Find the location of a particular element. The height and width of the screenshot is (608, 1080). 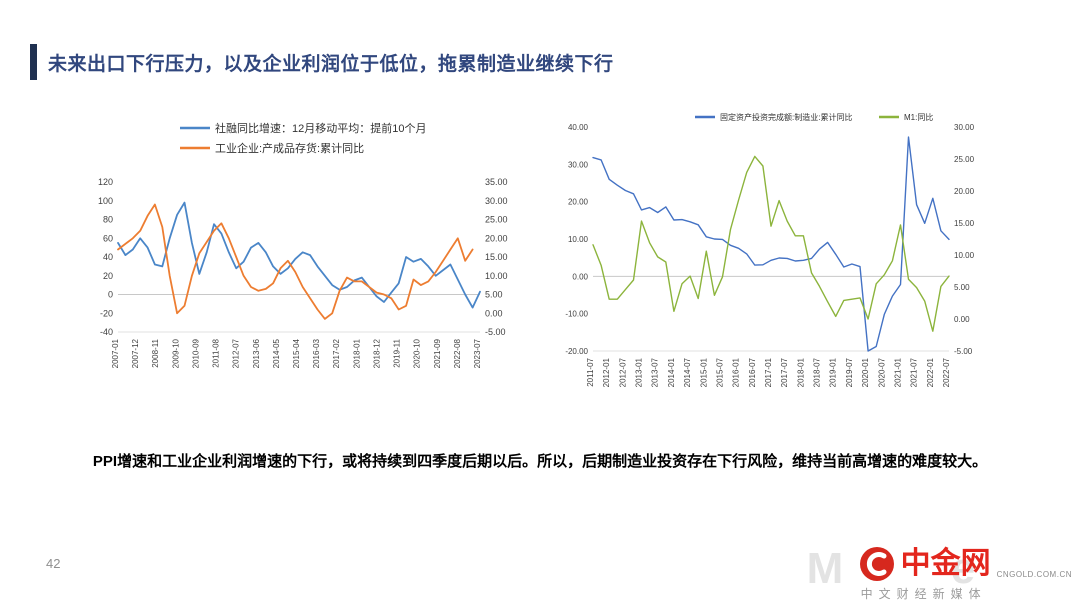

left-axis-tick: 120 is located at coordinates (105, 182).